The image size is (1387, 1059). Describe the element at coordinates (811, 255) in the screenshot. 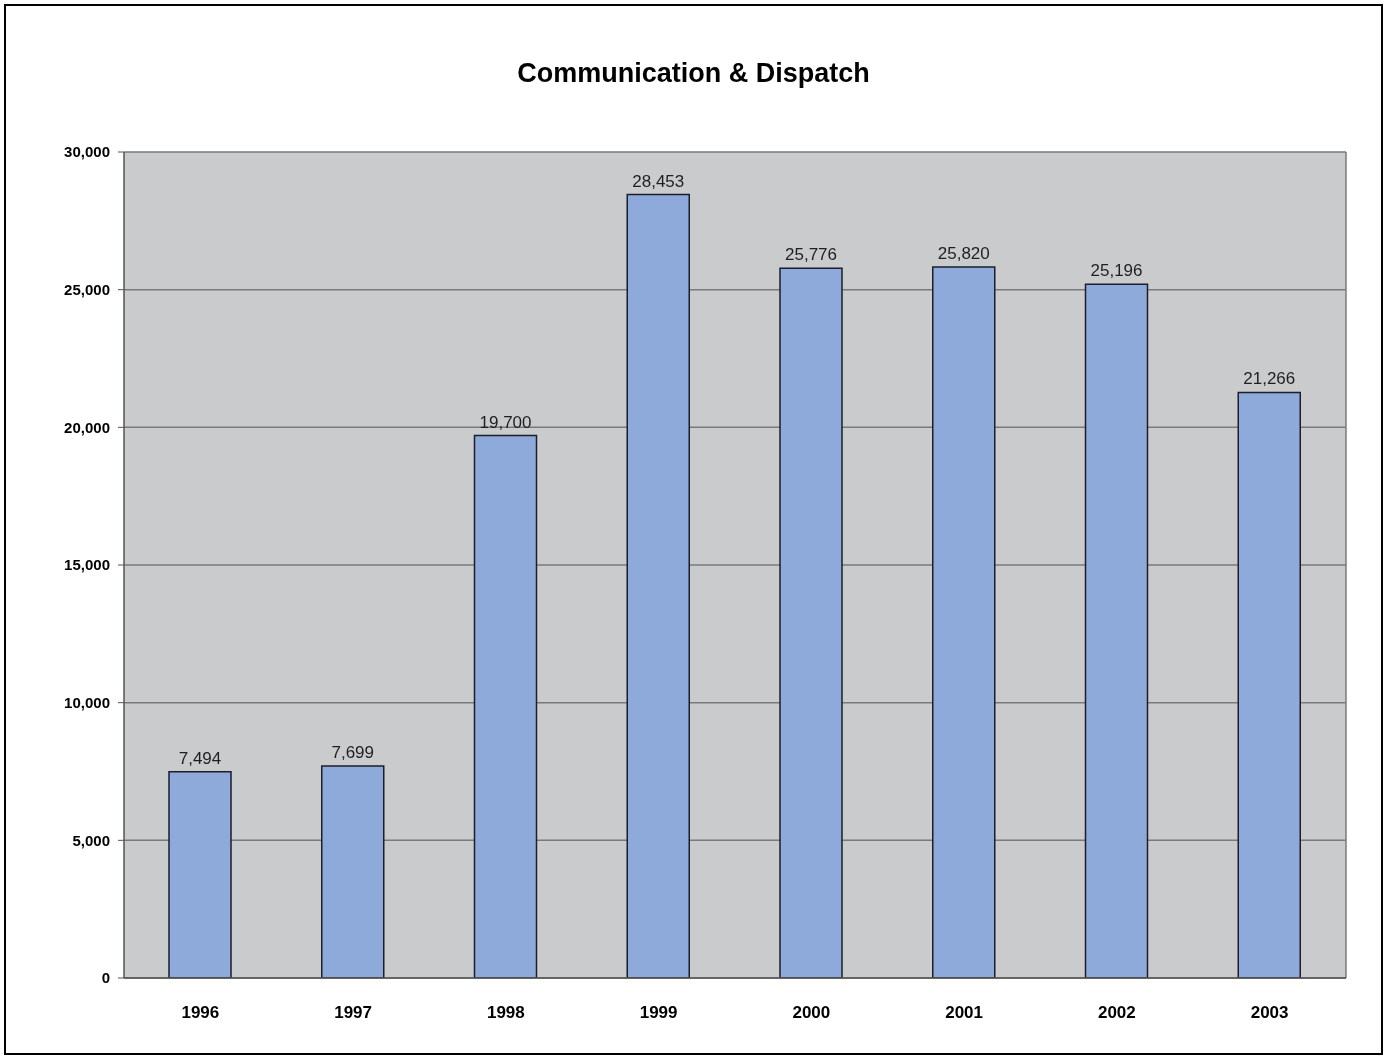

I see `data-label: 25,776` at that location.